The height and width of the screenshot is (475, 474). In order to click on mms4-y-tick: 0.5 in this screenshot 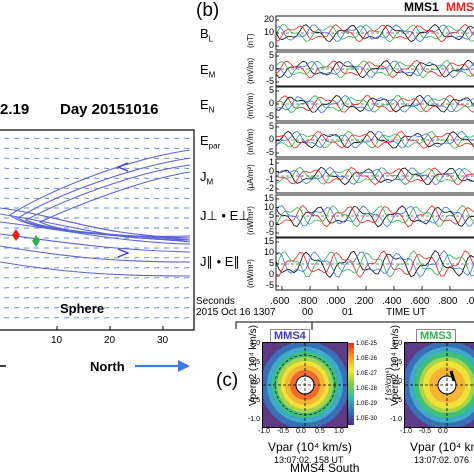, I will do `click(252, 362)`.